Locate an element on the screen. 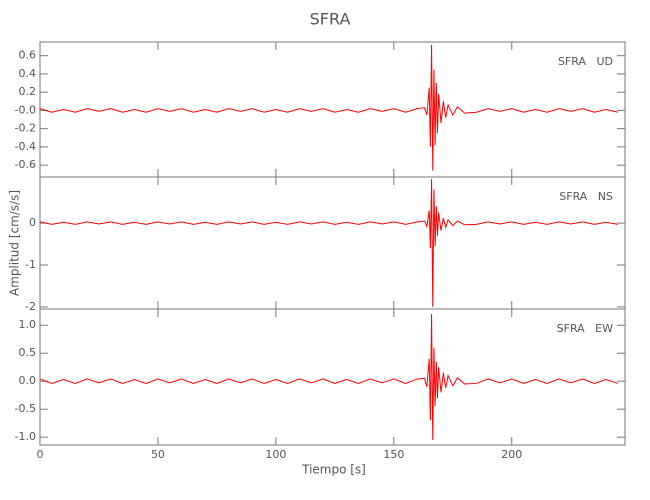 The image size is (650, 500). x-tick-label: 150 is located at coordinates (393, 454).